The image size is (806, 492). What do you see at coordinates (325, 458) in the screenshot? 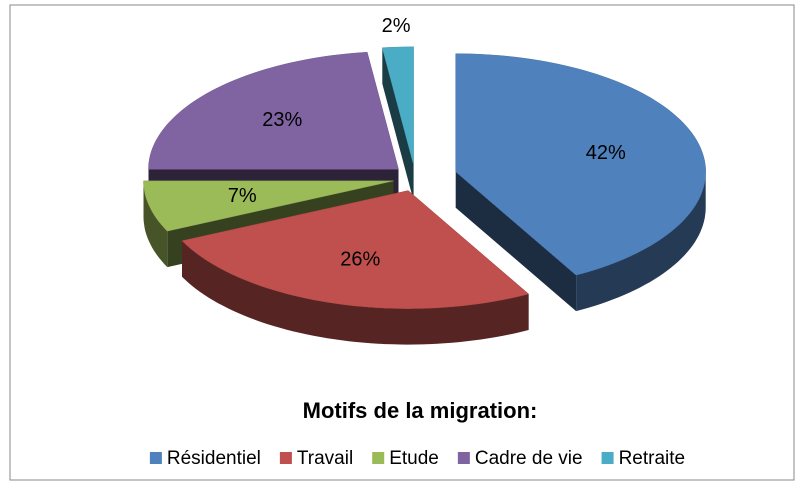
I see `legend-label: Travail` at bounding box center [325, 458].